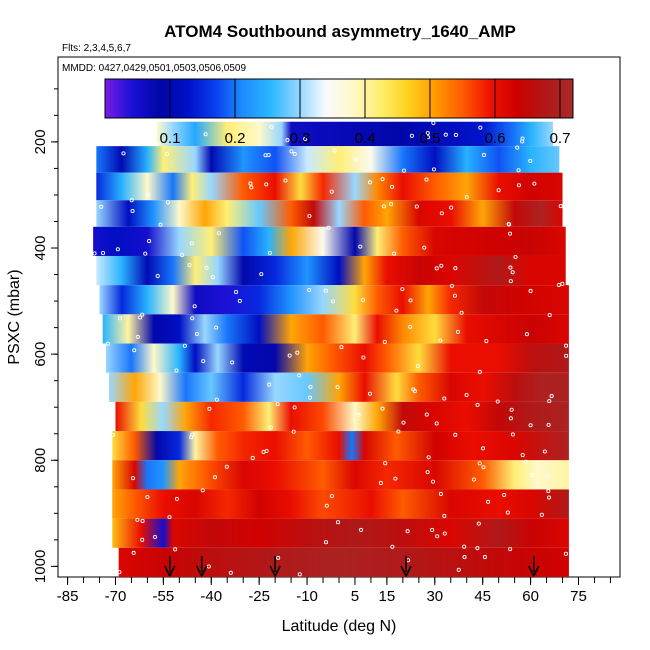  I want to click on x-tick-label: -85, so click(68, 596).